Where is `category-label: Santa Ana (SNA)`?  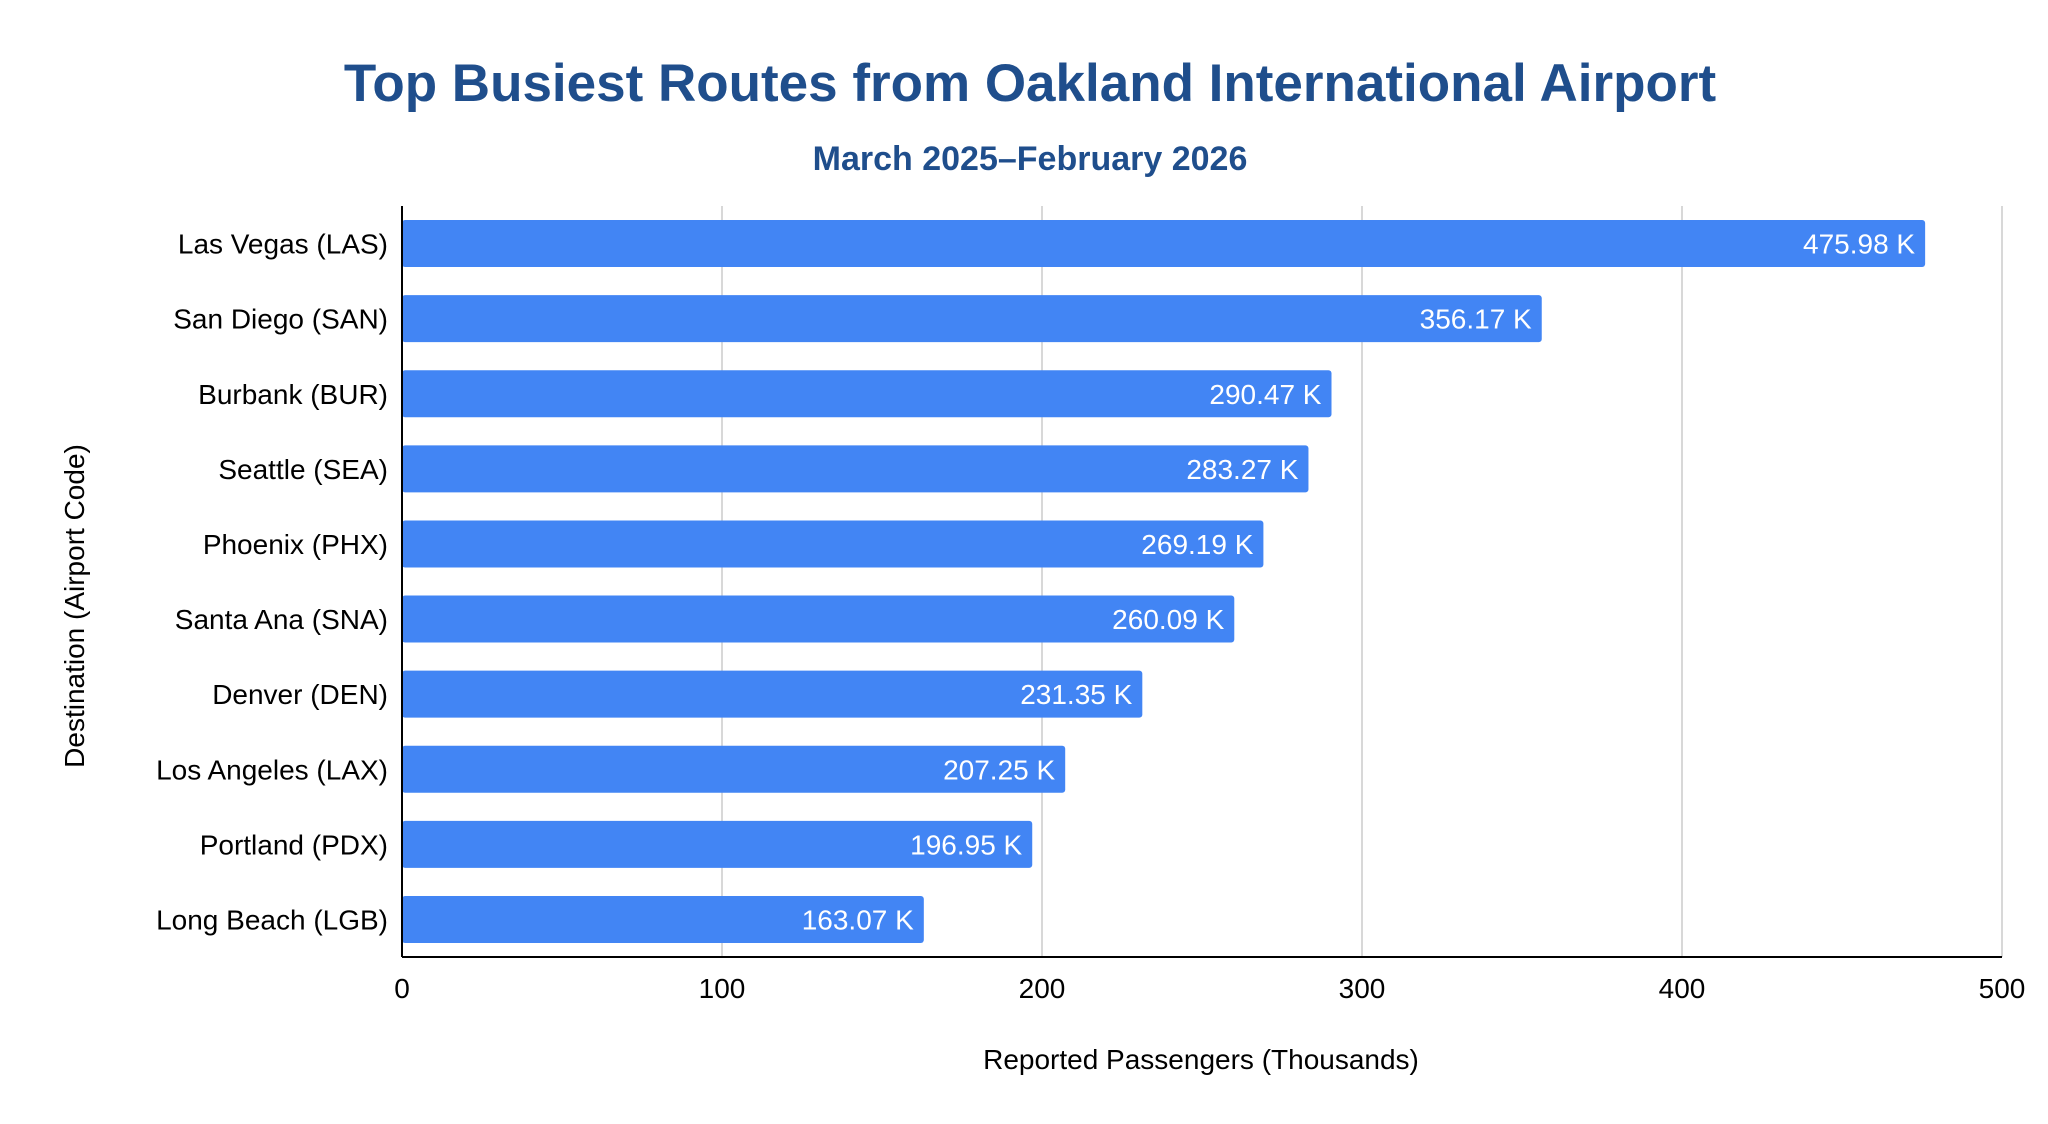
category-label: Santa Ana (SNA) is located at coordinates (281, 619).